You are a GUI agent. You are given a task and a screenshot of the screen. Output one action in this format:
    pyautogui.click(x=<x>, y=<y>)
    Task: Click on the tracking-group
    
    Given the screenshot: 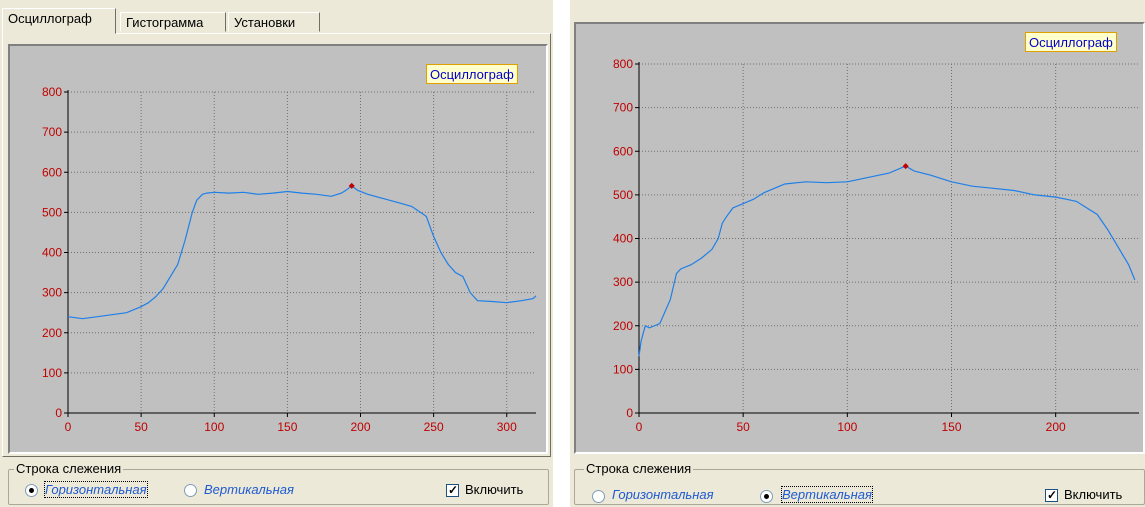 What is the action you would take?
    pyautogui.click(x=278, y=487)
    